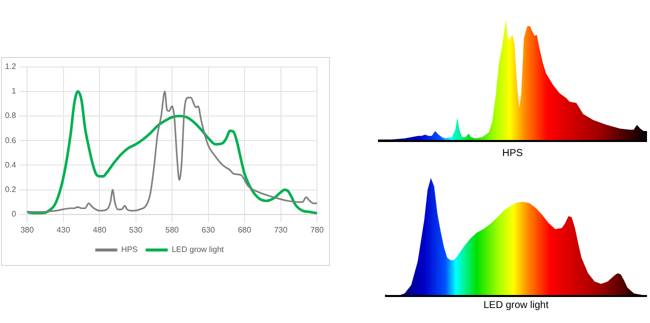 The width and height of the screenshot is (650, 323). What do you see at coordinates (245, 229) in the screenshot?
I see `x-tick-label: 680` at bounding box center [245, 229].